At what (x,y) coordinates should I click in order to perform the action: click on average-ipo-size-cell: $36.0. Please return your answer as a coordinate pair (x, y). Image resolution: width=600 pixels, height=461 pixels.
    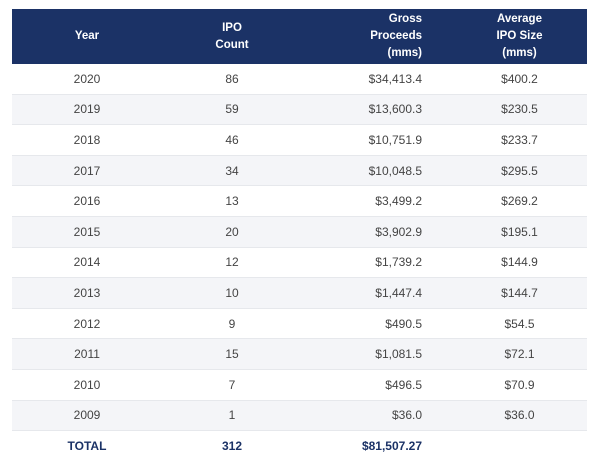
    Looking at the image, I should click on (519, 416).